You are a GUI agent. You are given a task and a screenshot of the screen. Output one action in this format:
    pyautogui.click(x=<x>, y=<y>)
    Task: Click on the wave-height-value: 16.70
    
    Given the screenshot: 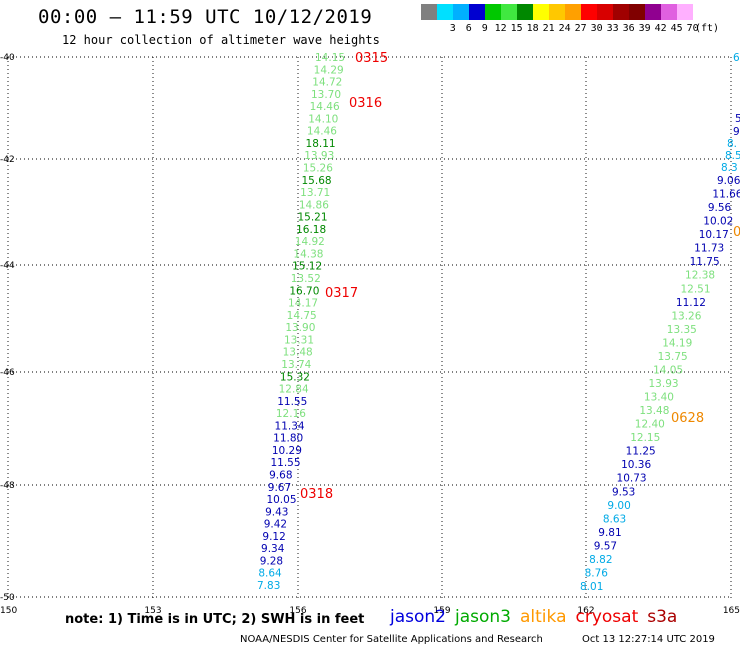 What is the action you would take?
    pyautogui.click(x=304, y=291)
    